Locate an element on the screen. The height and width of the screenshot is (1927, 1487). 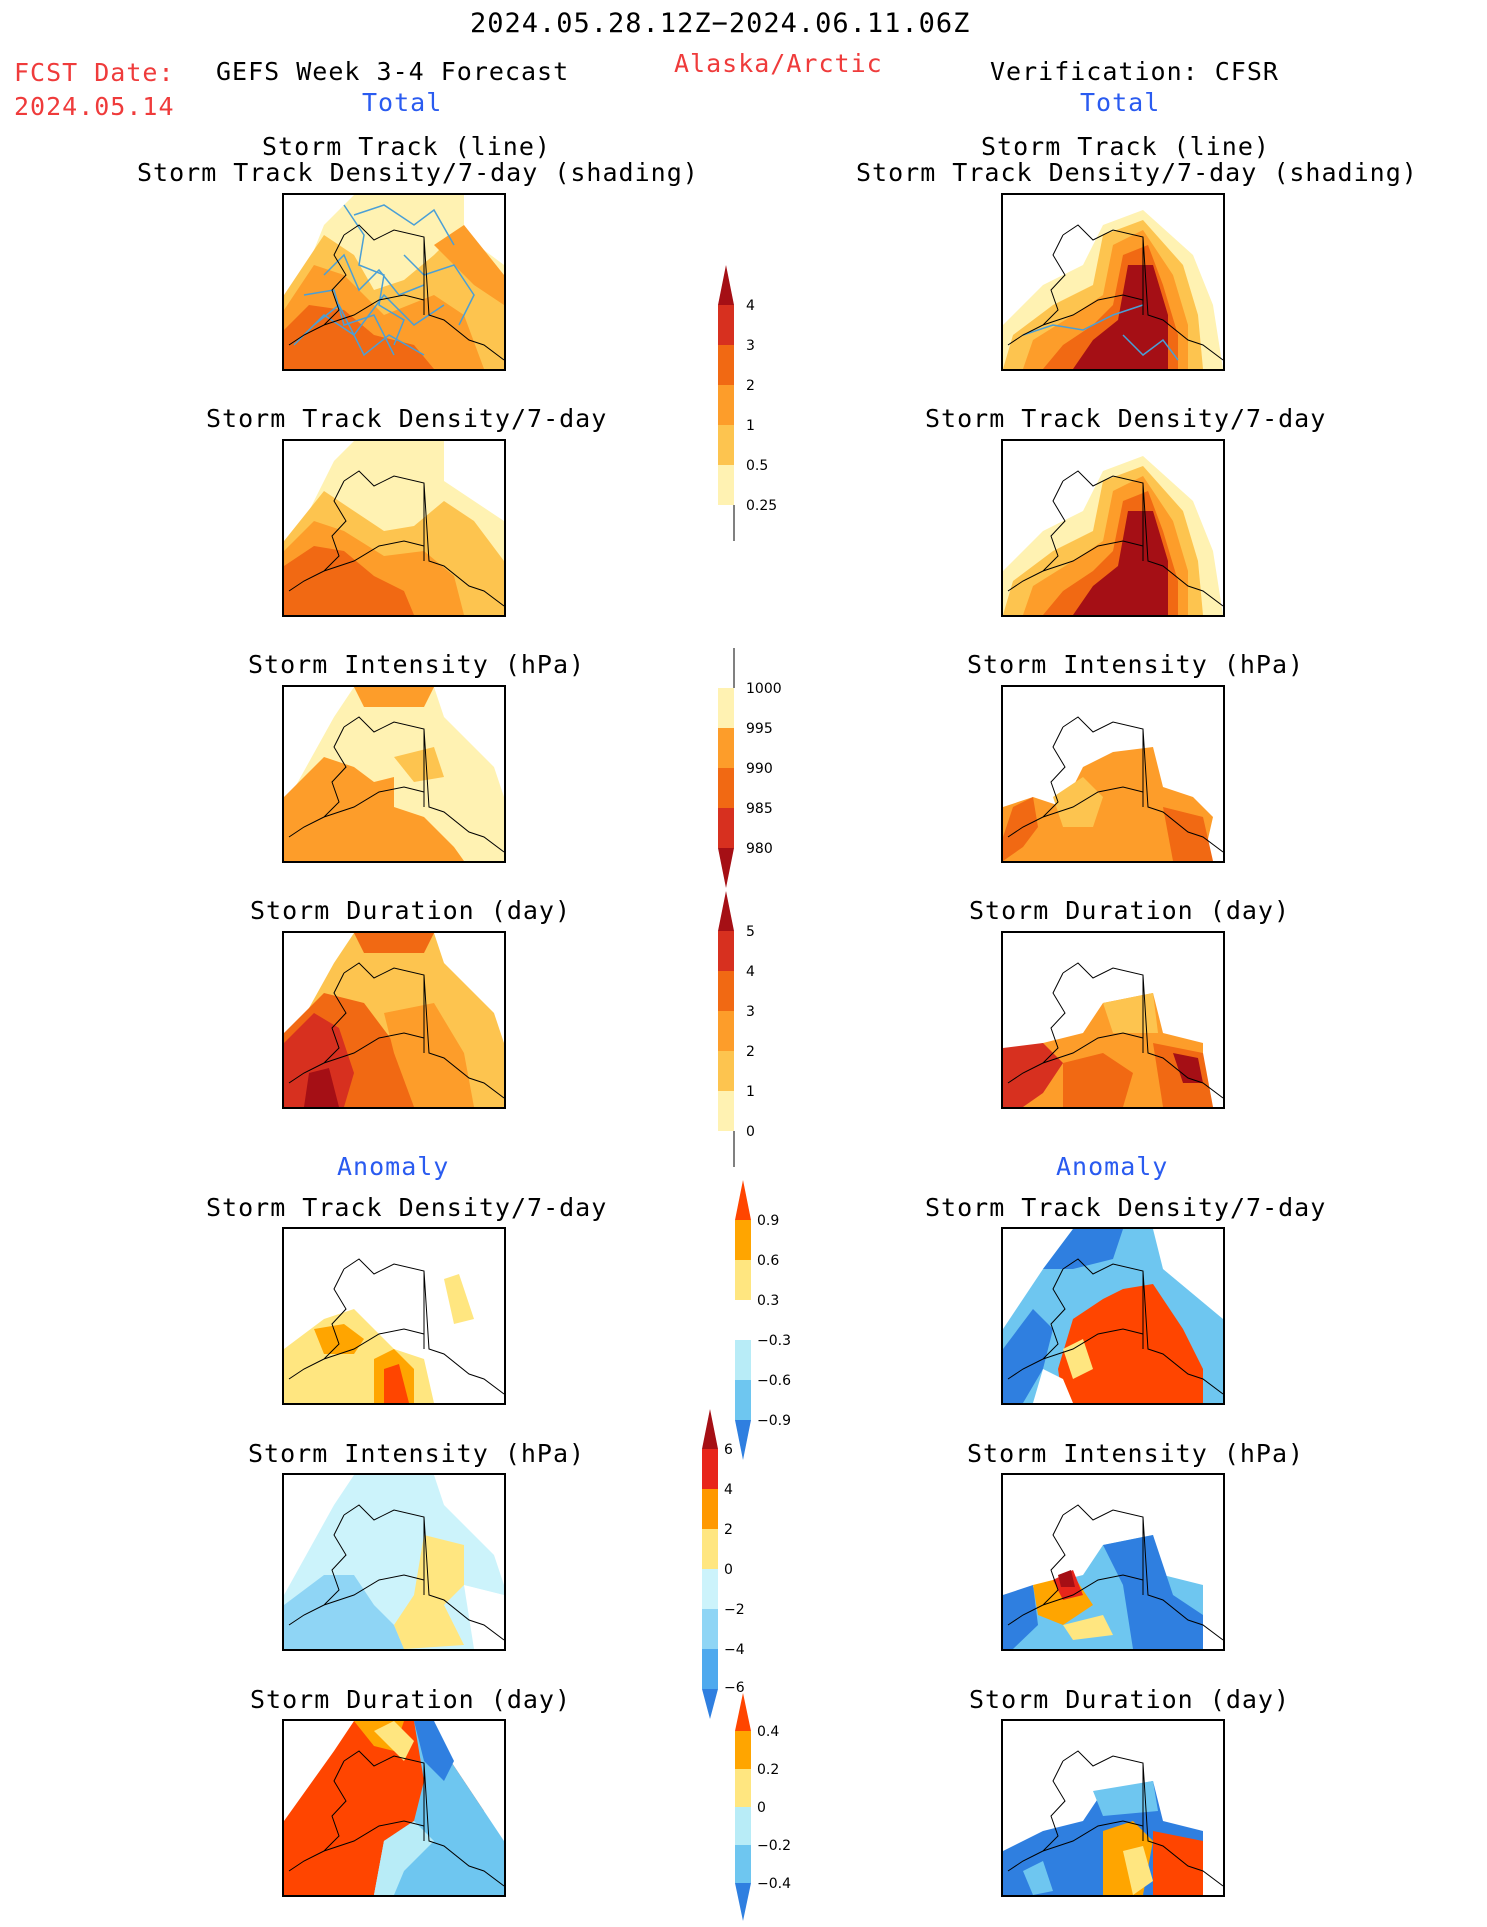
colorbar-anom-density-label-1: 0.6 is located at coordinates (768, 1261).